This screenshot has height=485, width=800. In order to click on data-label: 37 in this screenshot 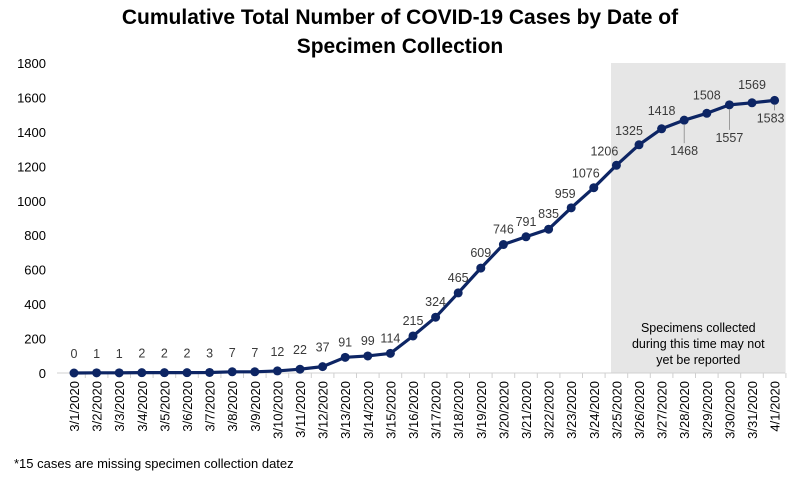, I will do `click(323, 348)`.